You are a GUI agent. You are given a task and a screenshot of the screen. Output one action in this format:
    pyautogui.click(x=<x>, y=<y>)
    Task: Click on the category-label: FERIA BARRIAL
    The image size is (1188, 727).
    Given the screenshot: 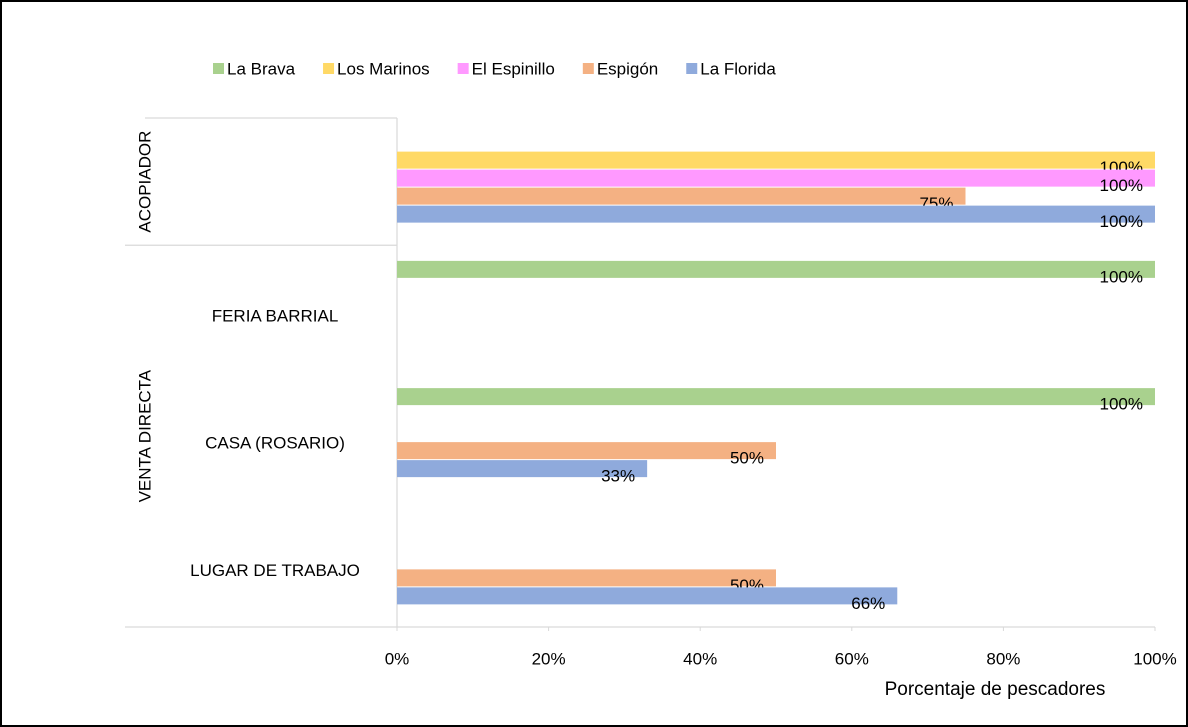 What is the action you would take?
    pyautogui.click(x=275, y=315)
    